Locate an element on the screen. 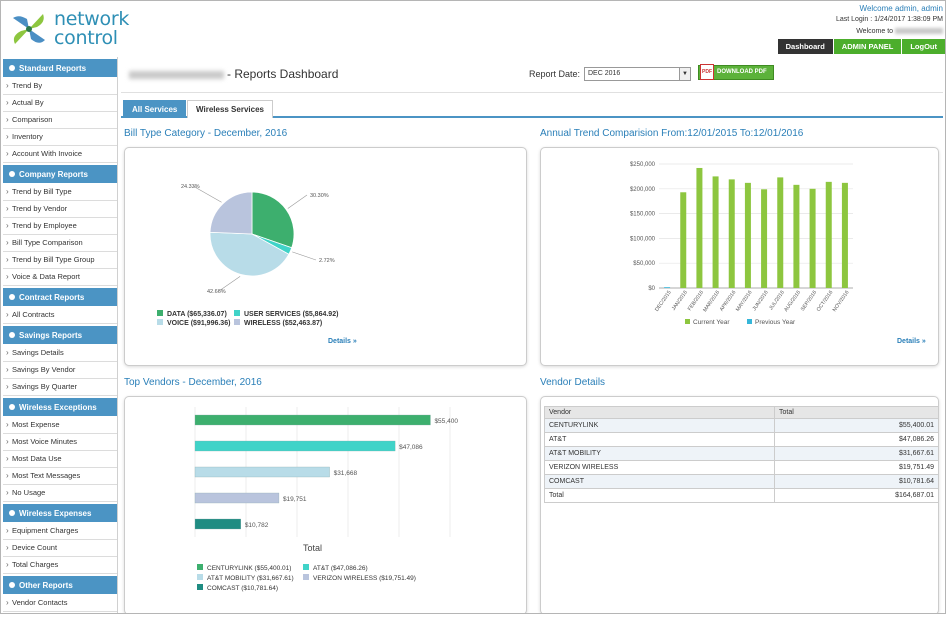  sidebar-item-device-count: Device Count is located at coordinates (60, 548).